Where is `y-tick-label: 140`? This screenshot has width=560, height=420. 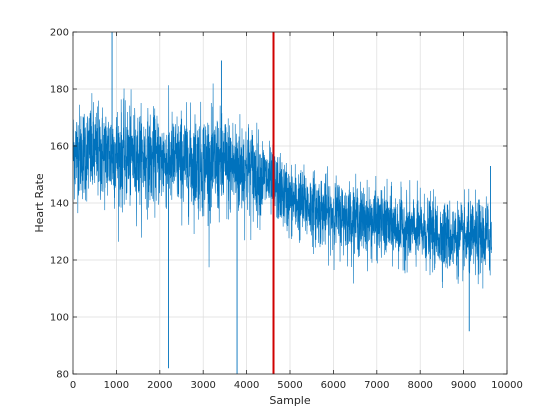
y-tick-label: 140 is located at coordinates (59, 204).